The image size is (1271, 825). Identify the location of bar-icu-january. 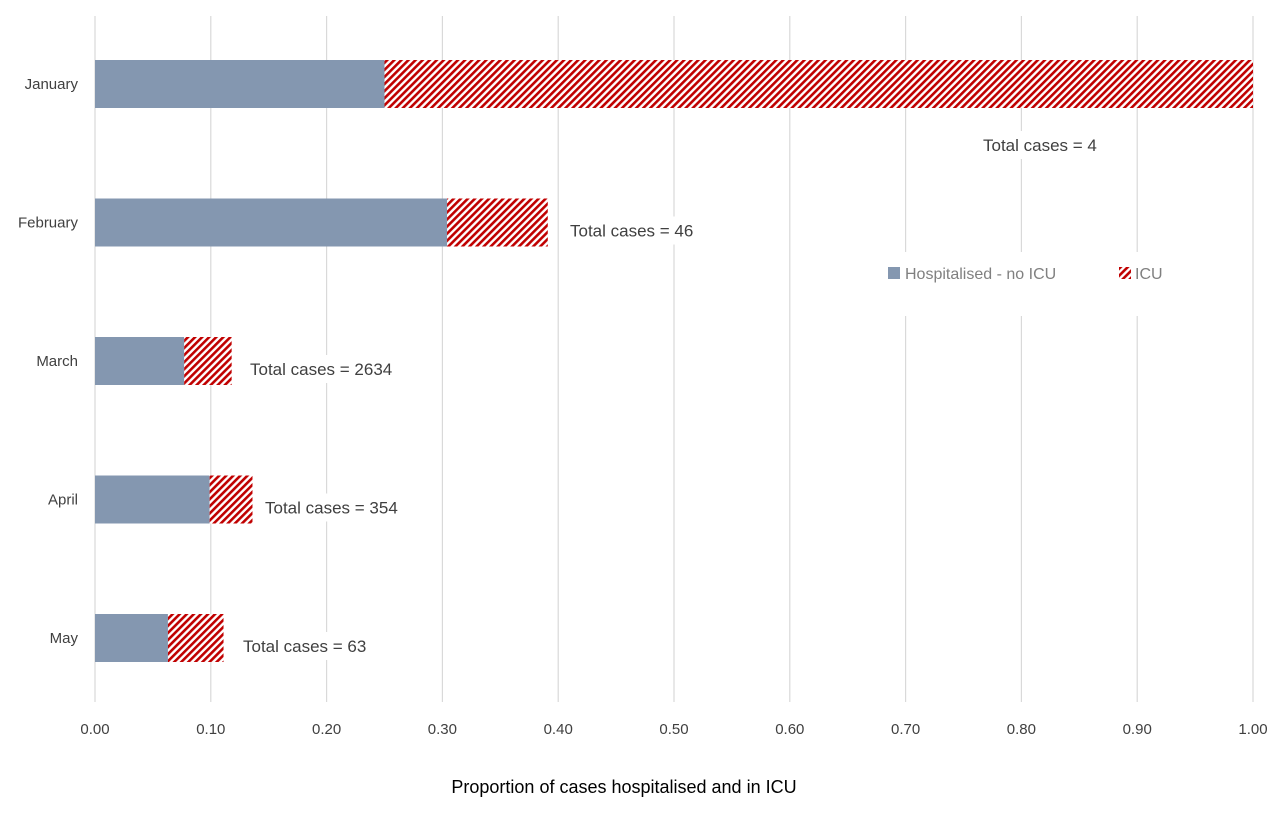
(818, 84).